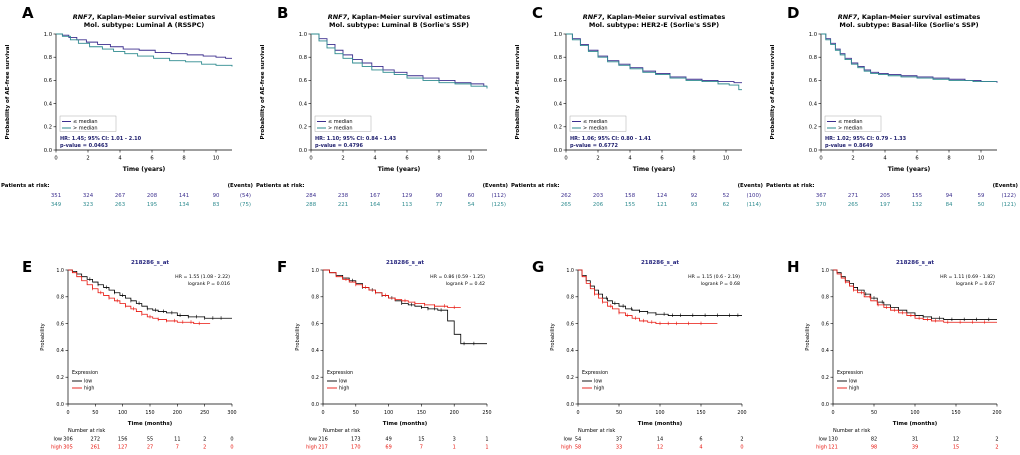 This screenshot has width=1020, height=455. Describe the element at coordinates (849, 146) in the screenshot. I see `stats-text: p-value = 0.8649` at that location.